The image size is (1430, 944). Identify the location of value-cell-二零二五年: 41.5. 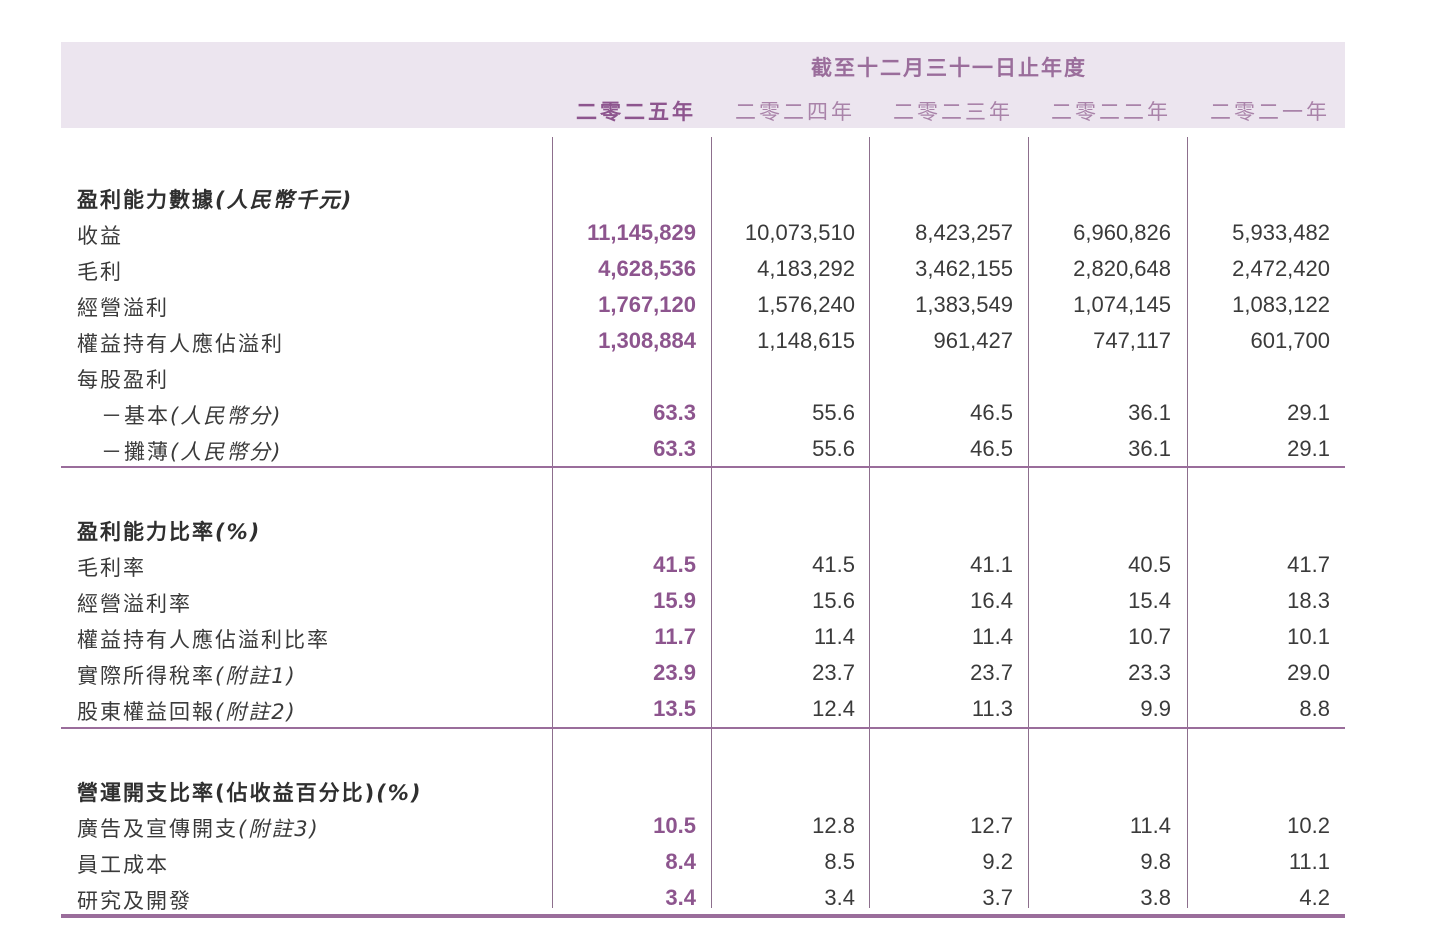
(674, 564).